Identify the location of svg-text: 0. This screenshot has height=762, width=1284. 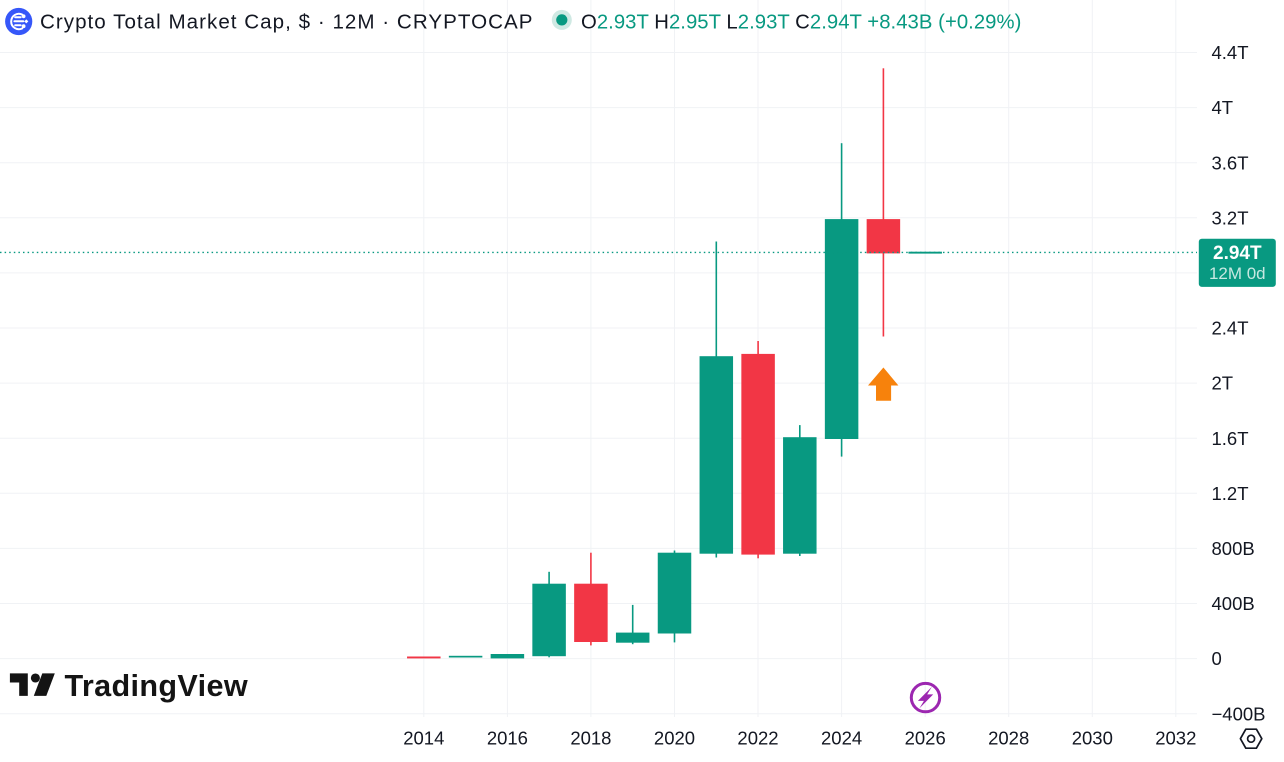
(1217, 658).